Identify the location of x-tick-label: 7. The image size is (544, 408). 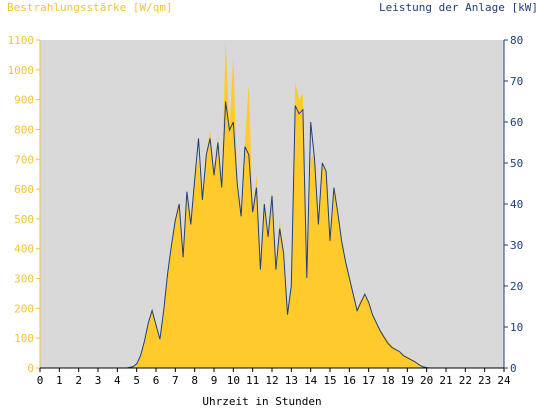
(175, 380).